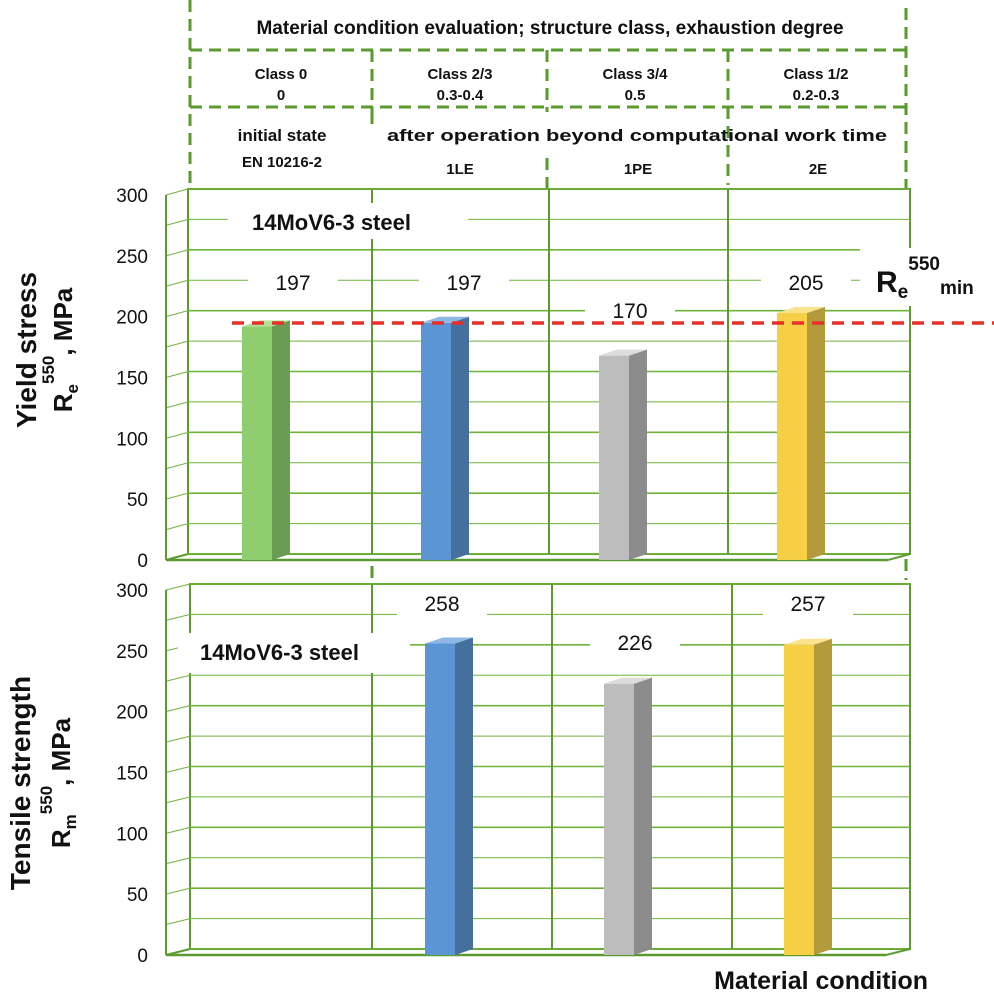 The height and width of the screenshot is (999, 994). I want to click on value-label: 226, so click(634, 643).